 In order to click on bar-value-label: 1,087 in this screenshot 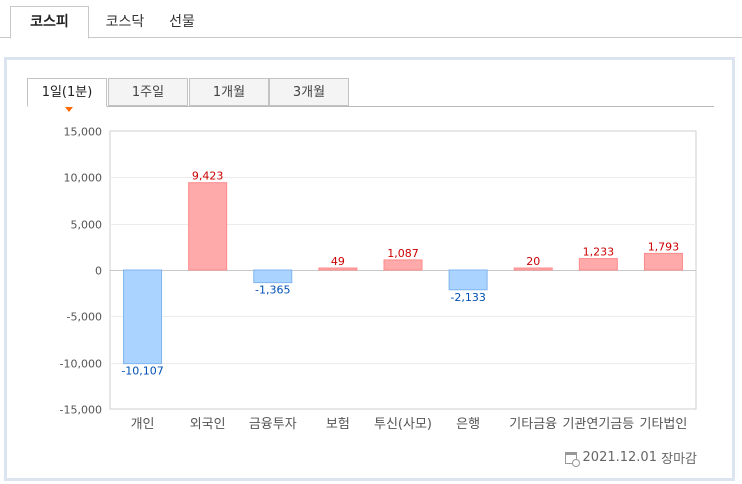, I will do `click(403, 253)`.